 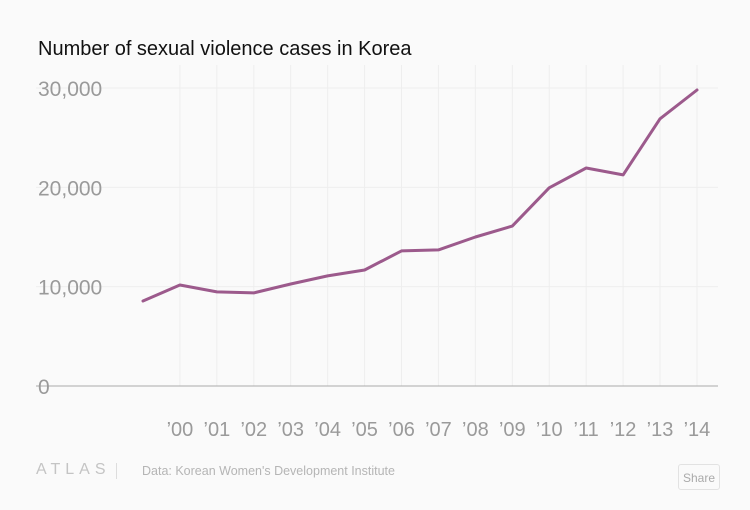 What do you see at coordinates (290, 430) in the screenshot?
I see `x-tick-label: ’03` at bounding box center [290, 430].